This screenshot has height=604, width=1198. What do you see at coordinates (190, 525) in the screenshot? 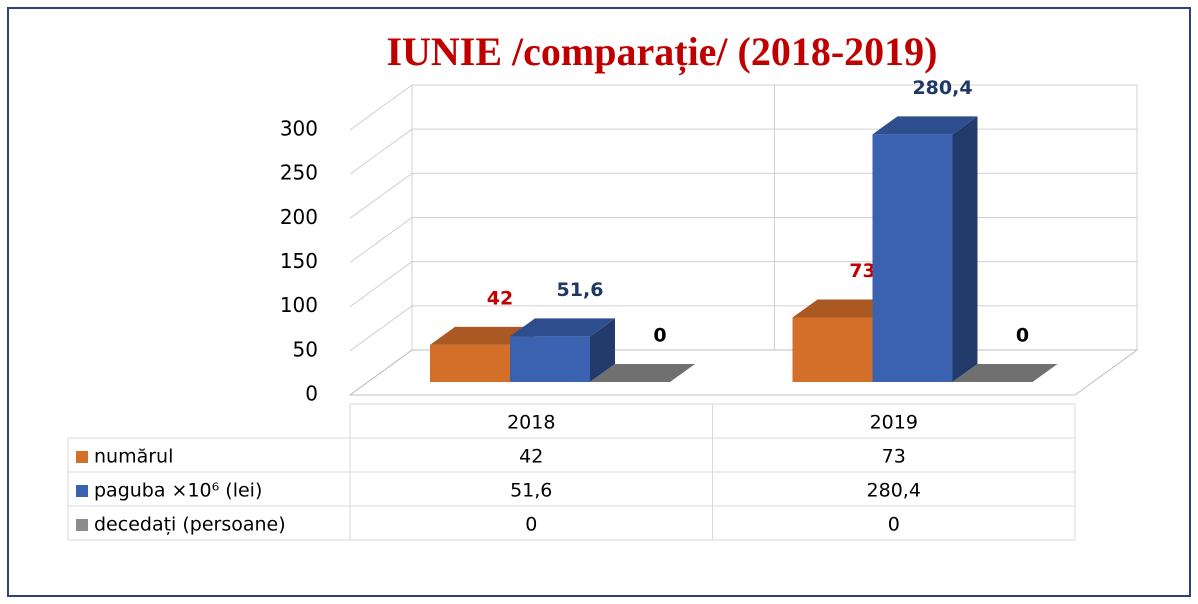
I see `legend-label: decedați (persoane)` at bounding box center [190, 525].